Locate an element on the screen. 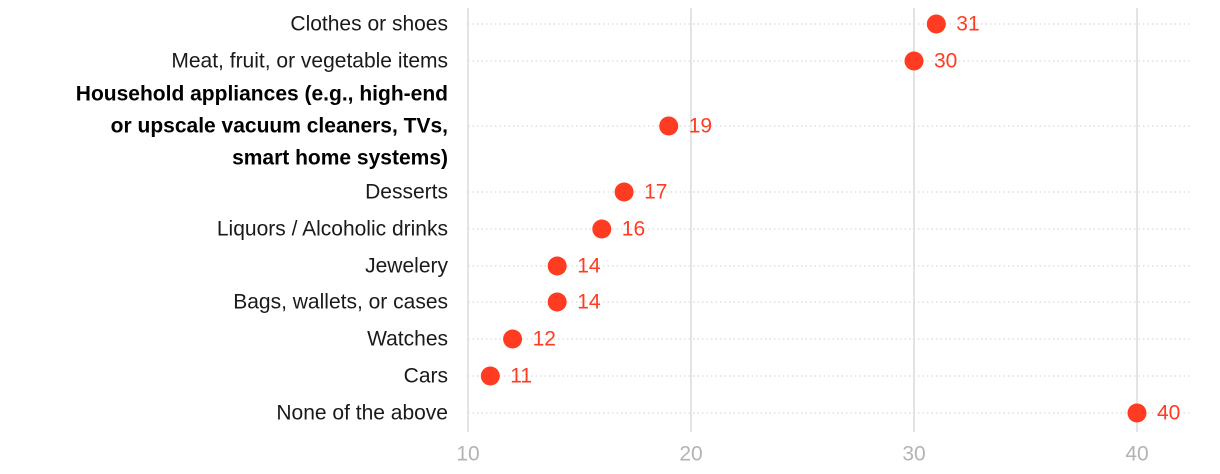 Image resolution: width=1220 pixels, height=474 pixels. category-label: Jewelery is located at coordinates (406, 266).